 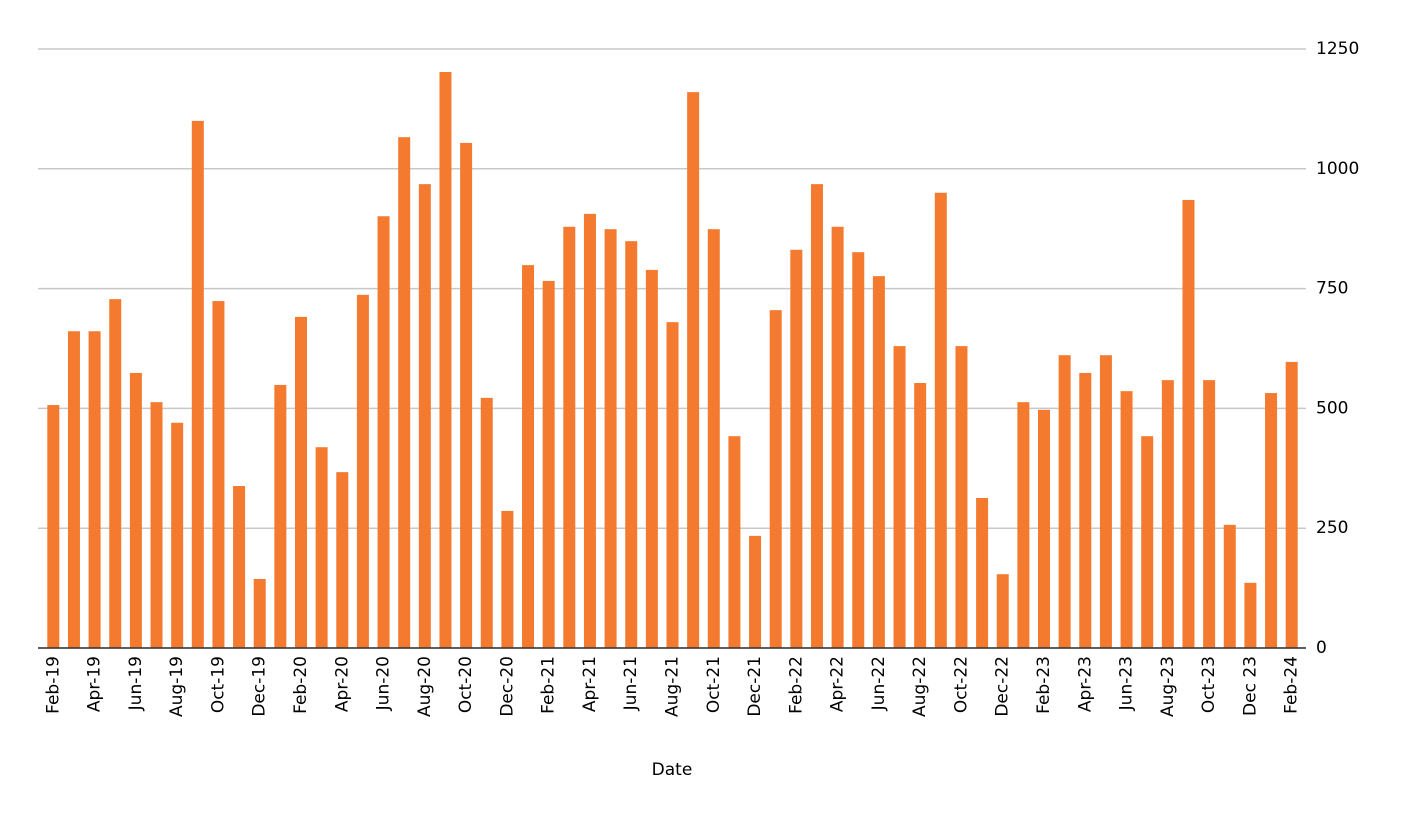 I want to click on x-tick-label: Feb-20, so click(x=301, y=685).